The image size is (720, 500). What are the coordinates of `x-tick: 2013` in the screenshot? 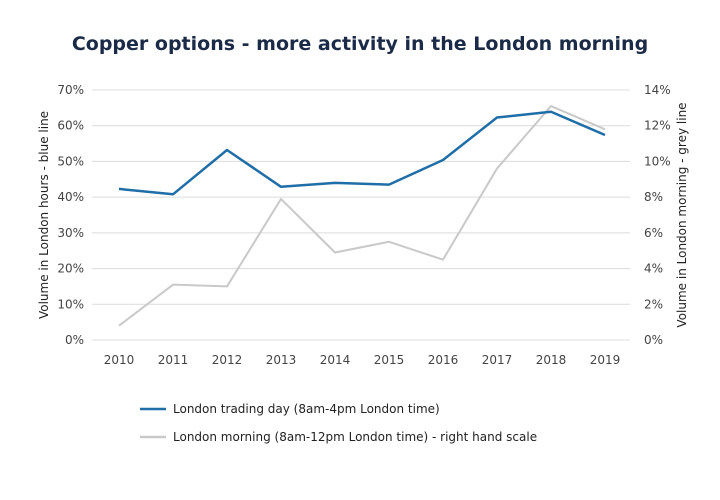 It's located at (281, 360).